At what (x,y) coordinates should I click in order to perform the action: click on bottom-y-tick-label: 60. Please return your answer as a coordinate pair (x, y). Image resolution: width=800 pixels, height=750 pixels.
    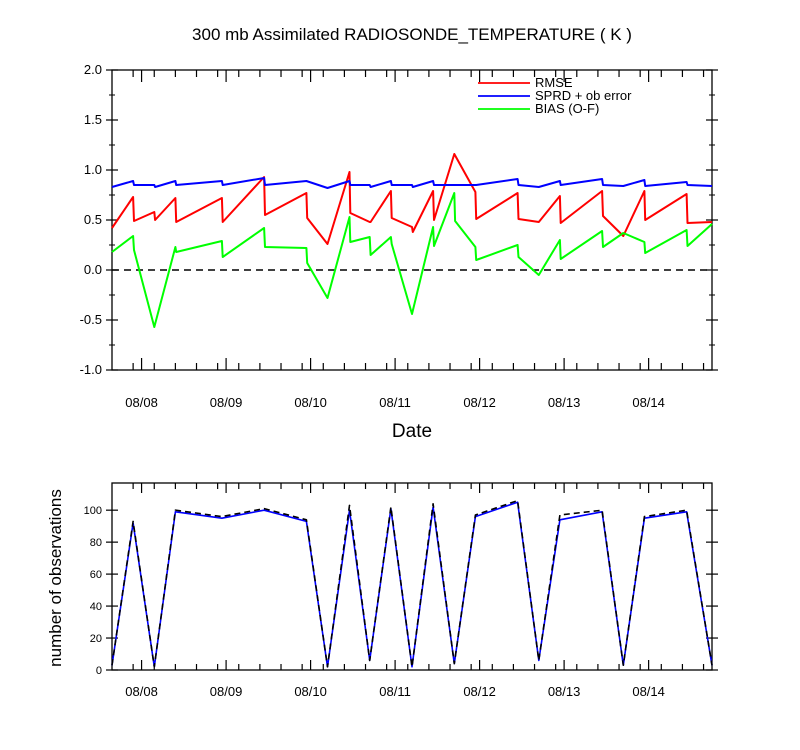
    Looking at the image, I should click on (96, 575).